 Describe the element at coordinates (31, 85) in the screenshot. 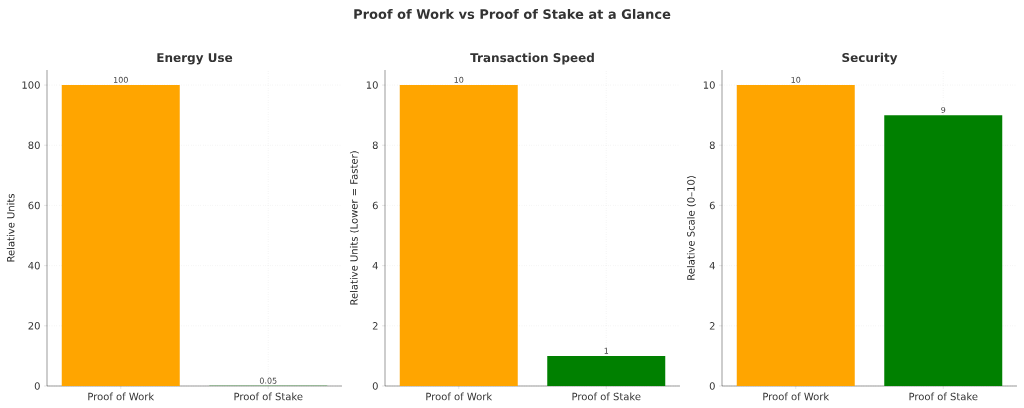

I see `y-tick-label: 100` at that location.